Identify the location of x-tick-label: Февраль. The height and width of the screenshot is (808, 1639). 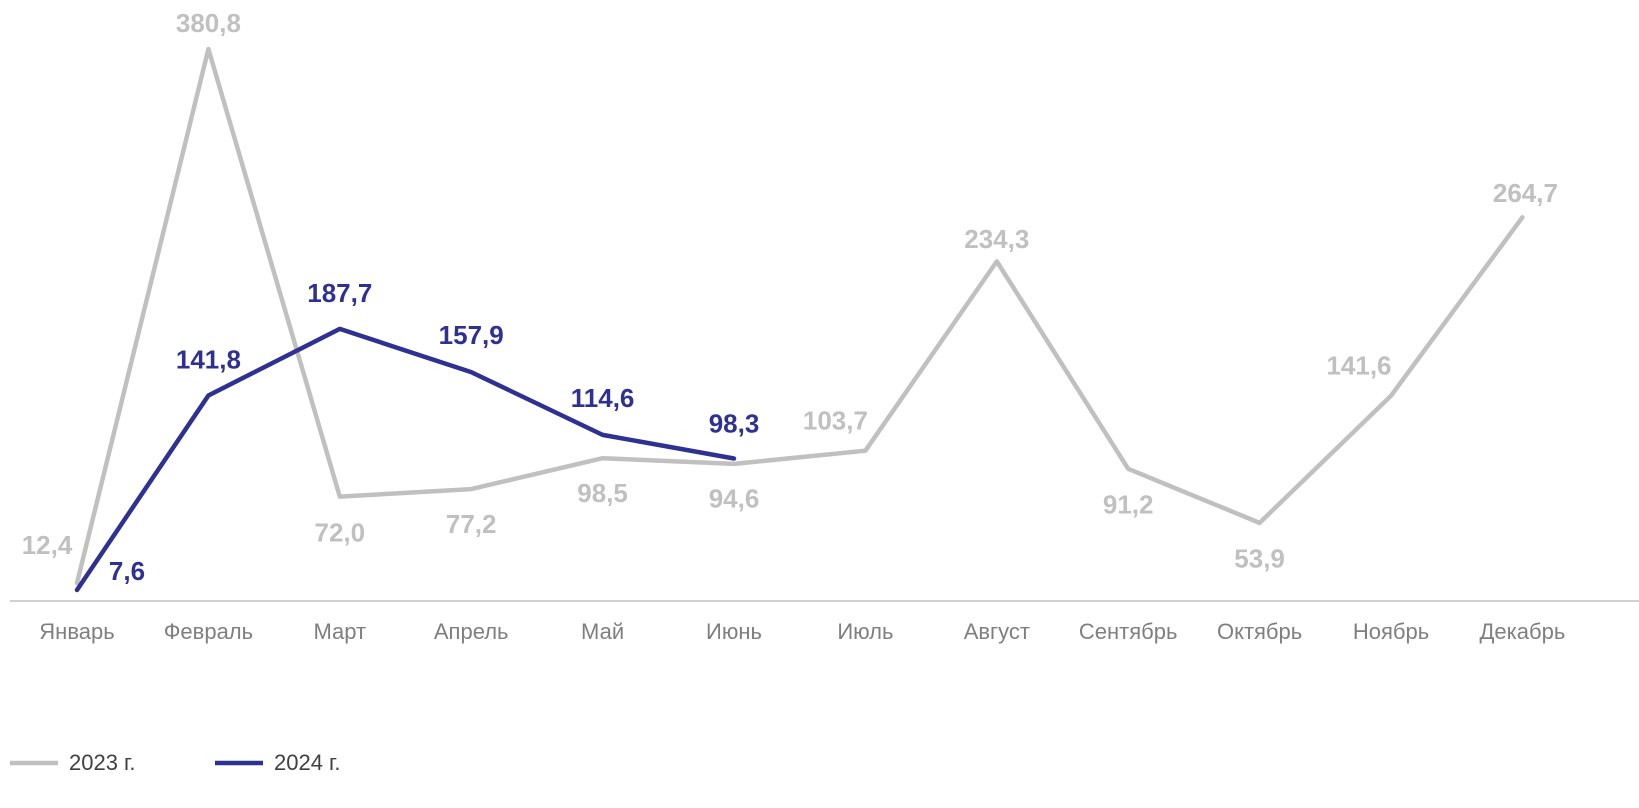
(208, 631).